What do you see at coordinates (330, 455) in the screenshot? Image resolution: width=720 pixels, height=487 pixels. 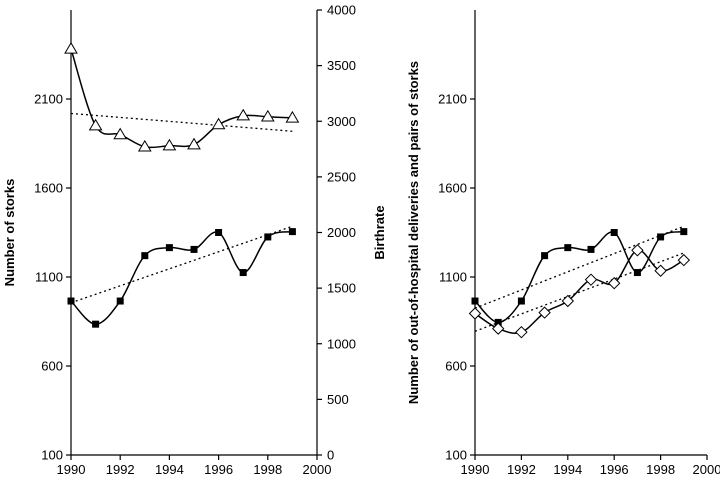 I see `left-y2-tick-label: 0` at bounding box center [330, 455].